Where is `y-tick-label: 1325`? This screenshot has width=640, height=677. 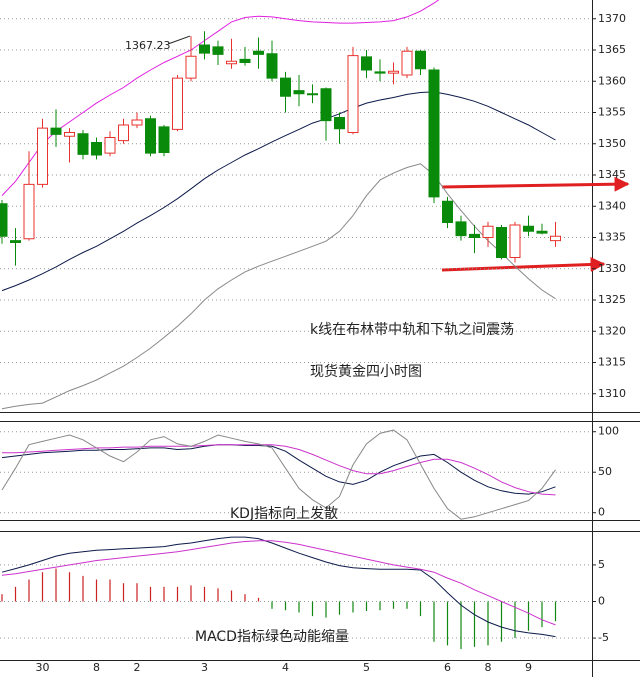 y-tick-label: 1325 is located at coordinates (612, 299).